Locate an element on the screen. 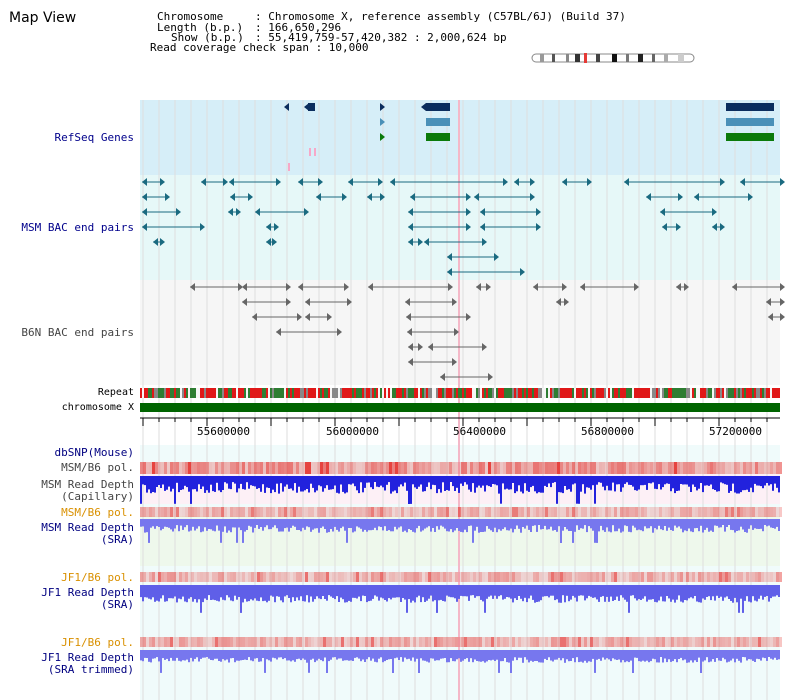  chromosome-ideogram is located at coordinates (613, 58).